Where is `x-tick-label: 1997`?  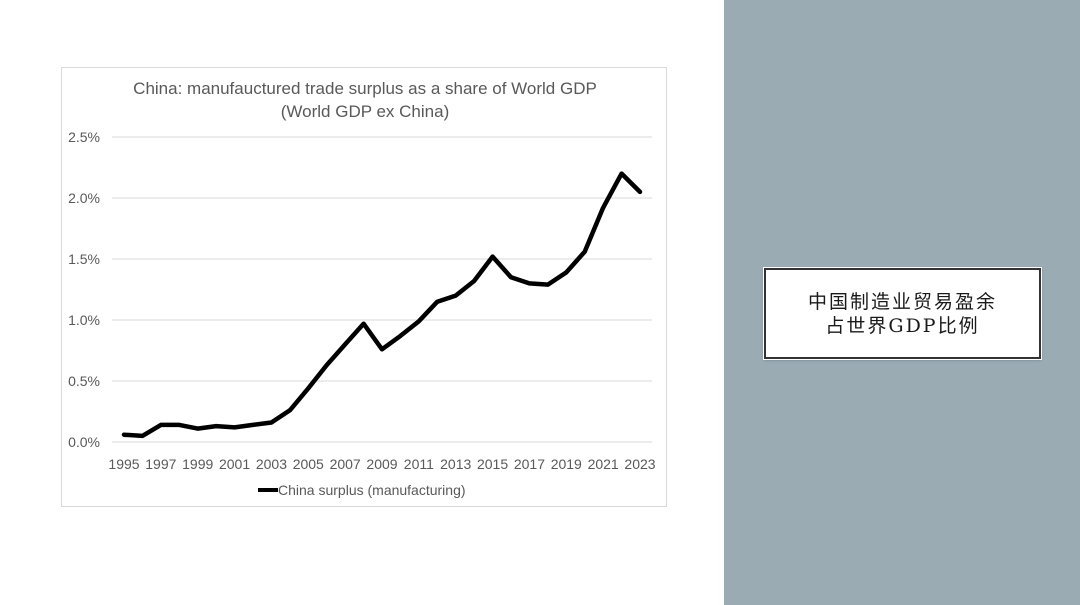
x-tick-label: 1997 is located at coordinates (160, 464).